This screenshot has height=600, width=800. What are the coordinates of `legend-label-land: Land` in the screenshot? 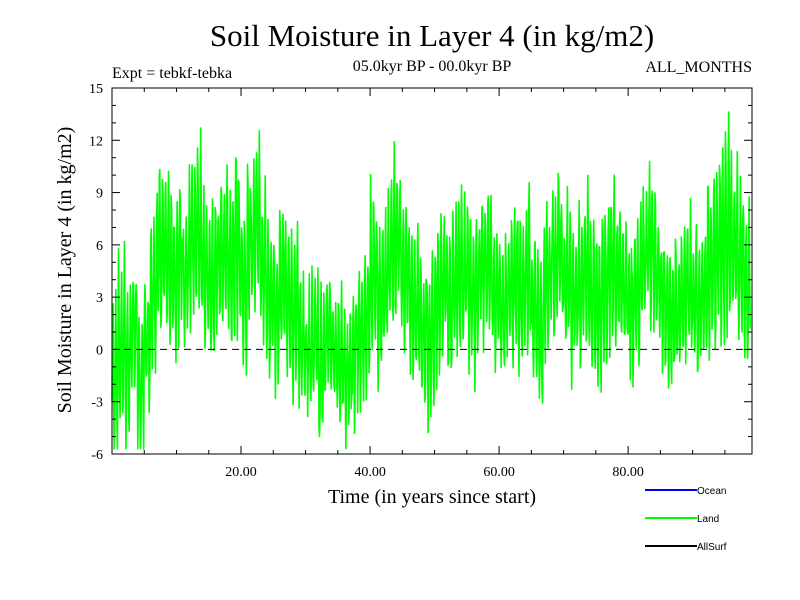 It's located at (708, 519).